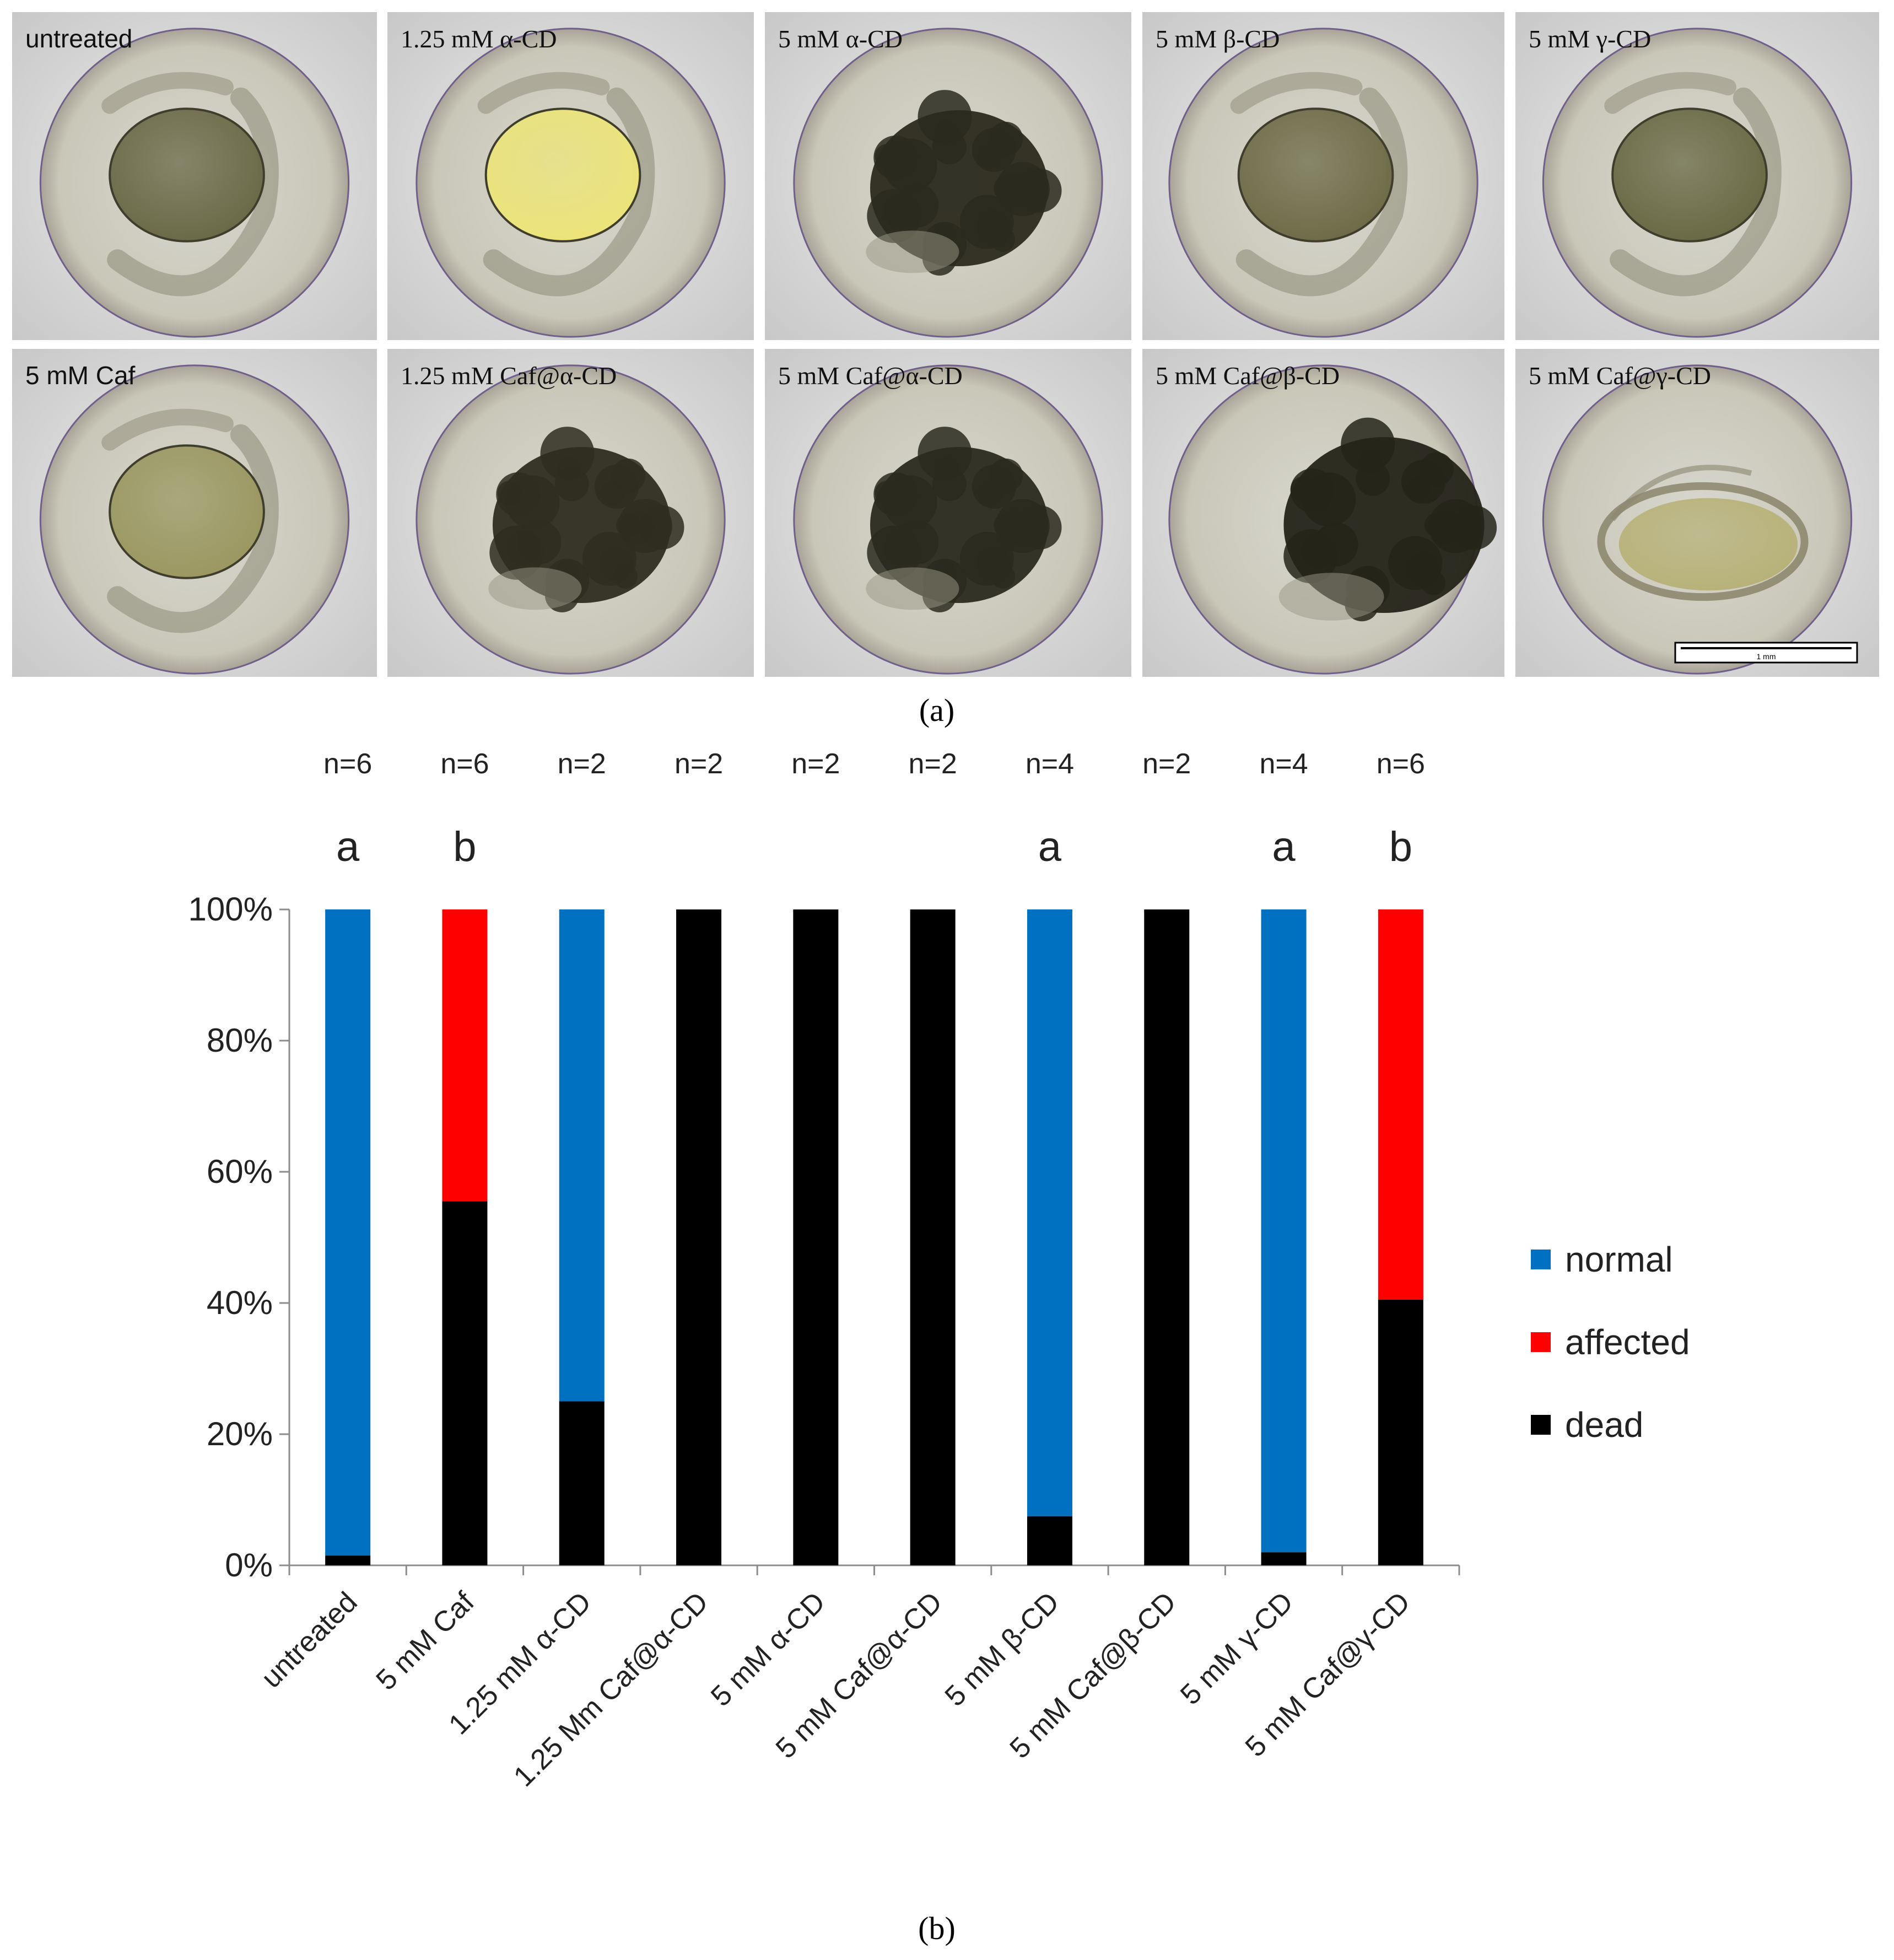 The image size is (1894, 1960). What do you see at coordinates (1590, 39) in the screenshot?
I see `embryo-image-label: 5 mM γ-CD` at bounding box center [1590, 39].